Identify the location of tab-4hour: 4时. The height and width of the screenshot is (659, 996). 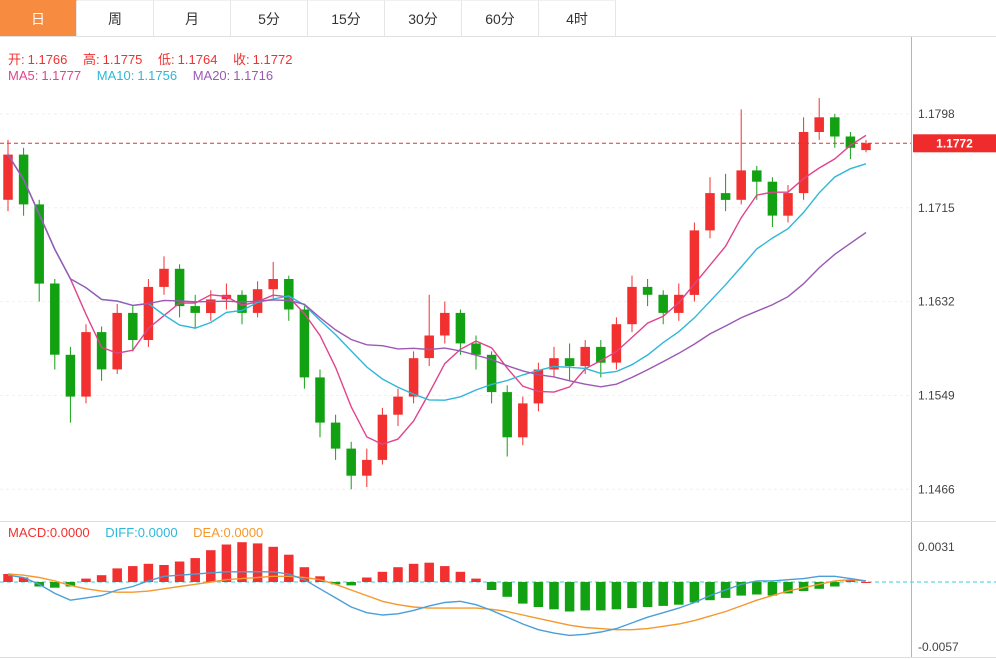
(577, 18).